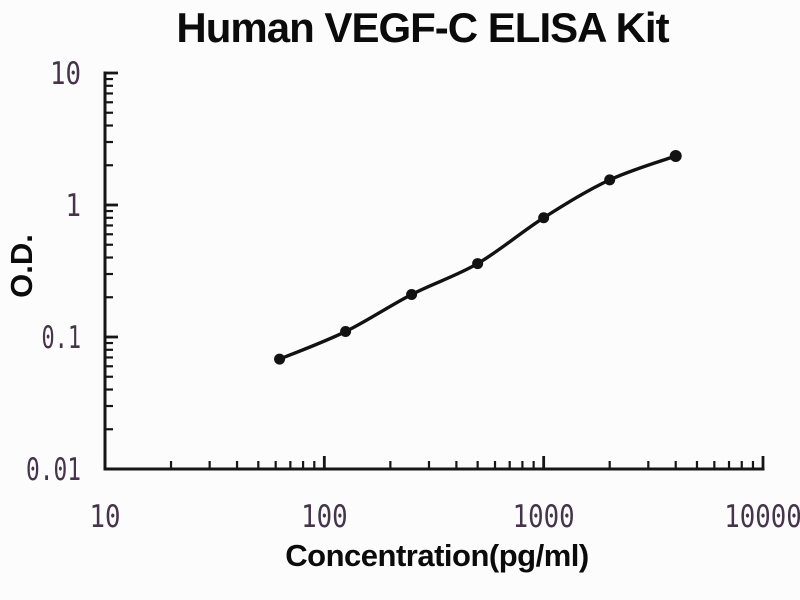 The image size is (800, 600). I want to click on chart-title: Human VEGF-C ELISA Kit, so click(422, 27).